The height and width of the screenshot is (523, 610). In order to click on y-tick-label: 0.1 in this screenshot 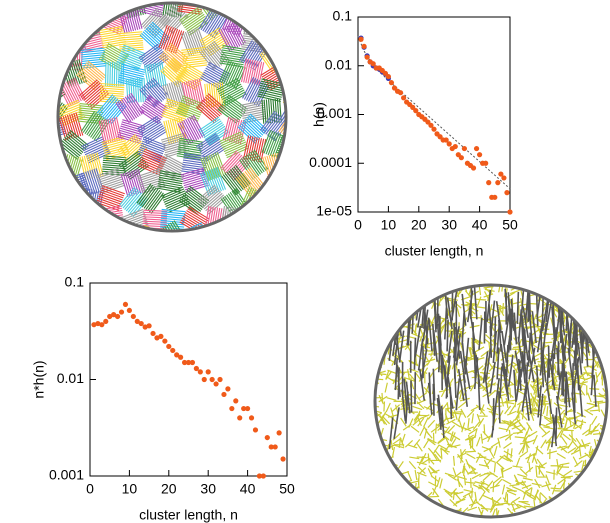, I will do `click(343, 16)`.